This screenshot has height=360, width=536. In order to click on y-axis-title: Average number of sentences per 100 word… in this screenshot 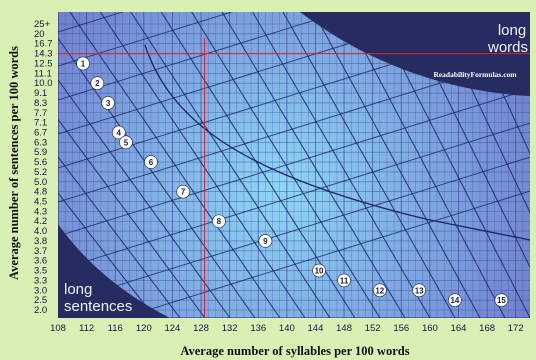, I will do `click(14, 163)`.